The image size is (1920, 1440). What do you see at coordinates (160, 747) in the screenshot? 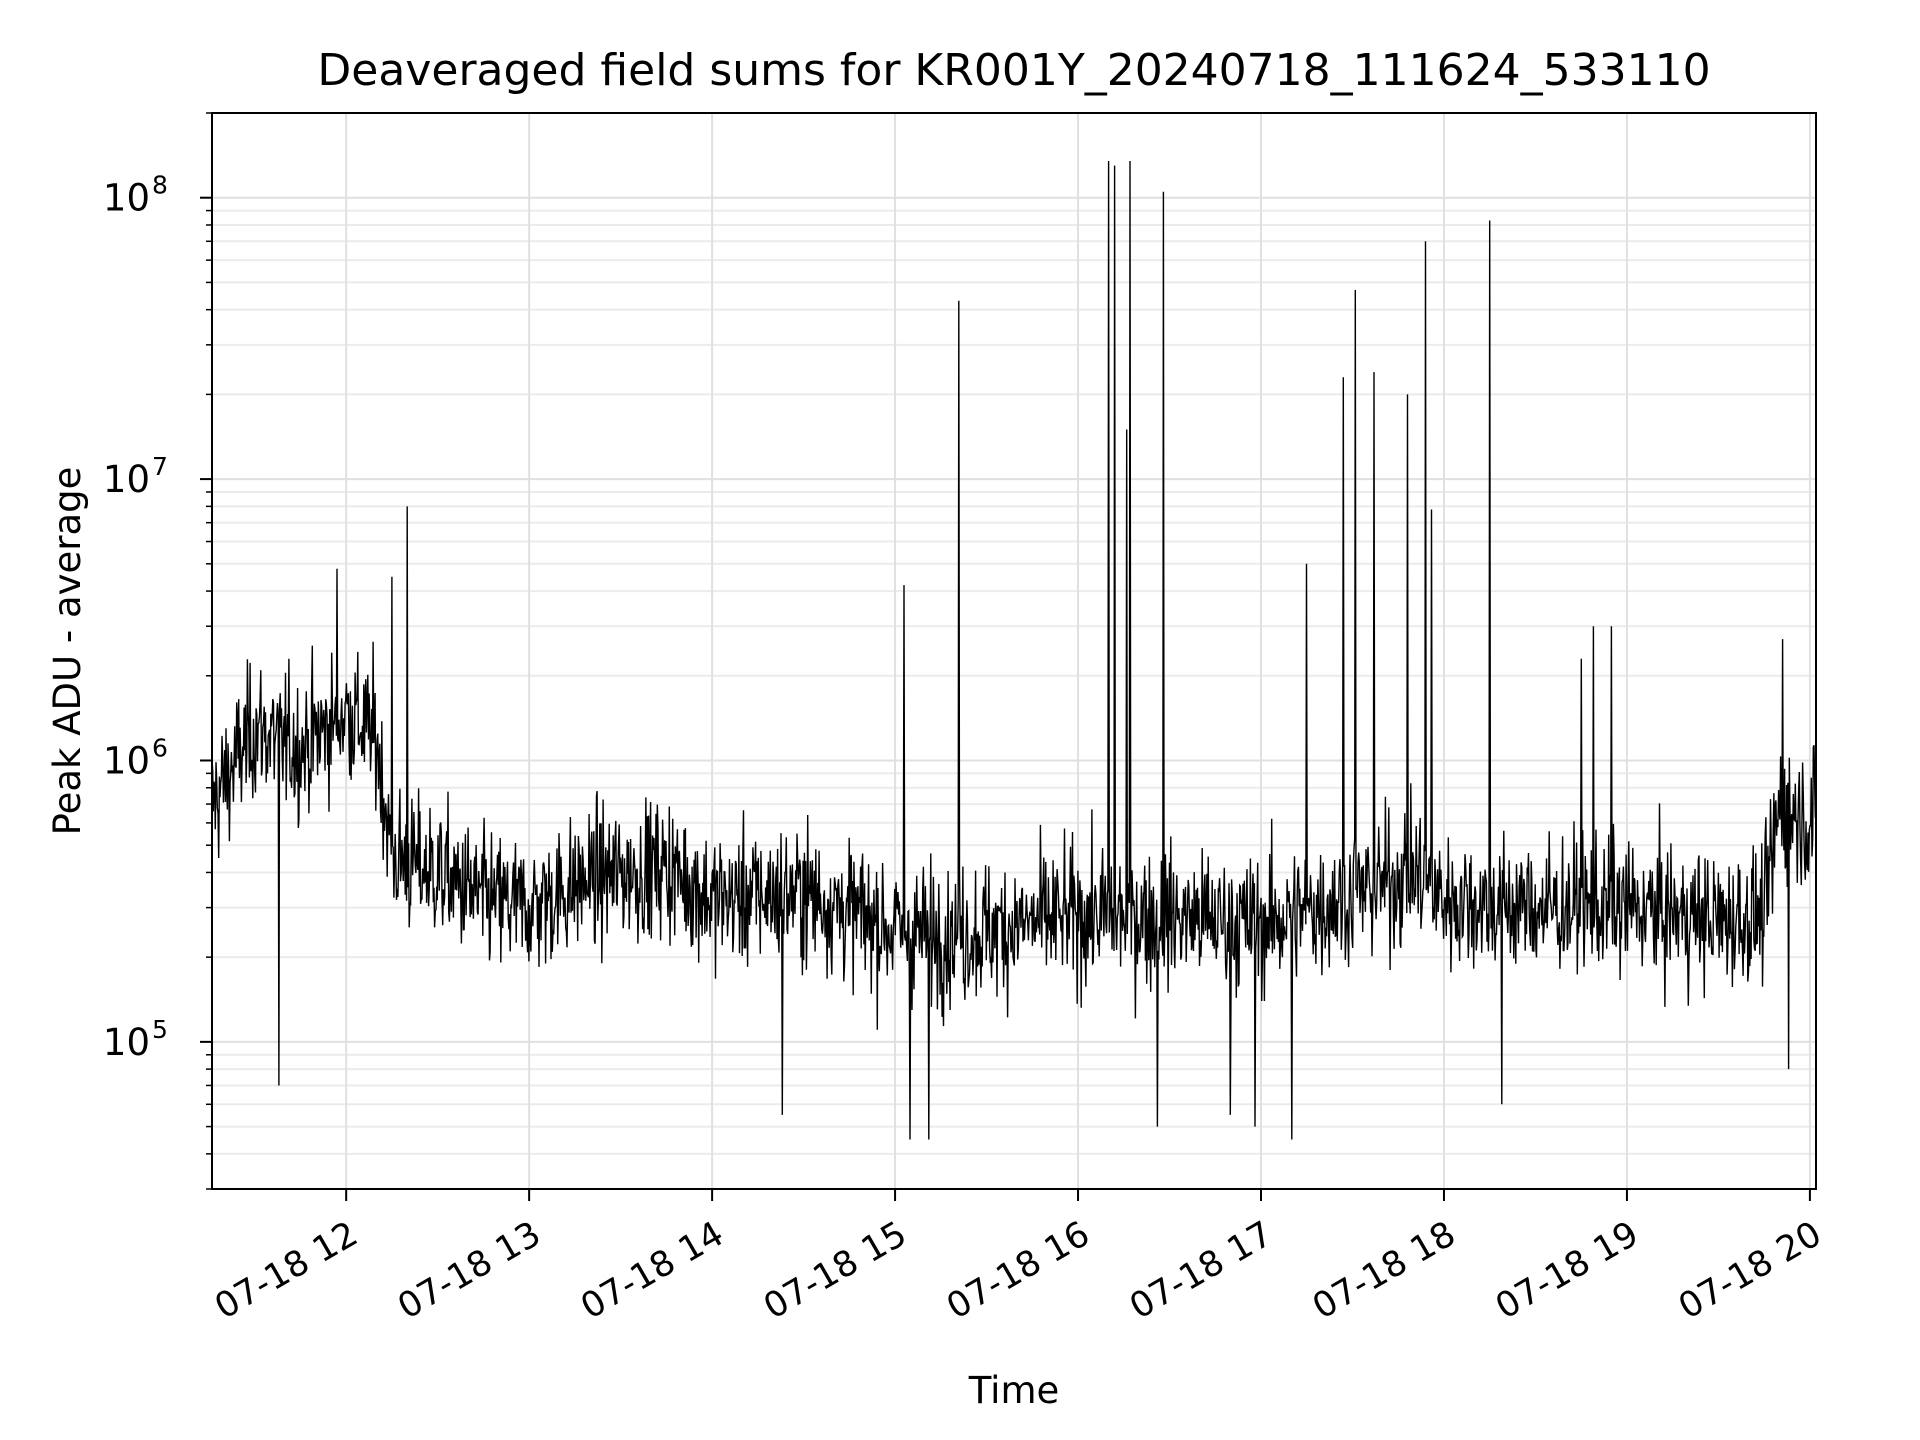
I see `y-tick-label-exponent: 6` at bounding box center [160, 747].